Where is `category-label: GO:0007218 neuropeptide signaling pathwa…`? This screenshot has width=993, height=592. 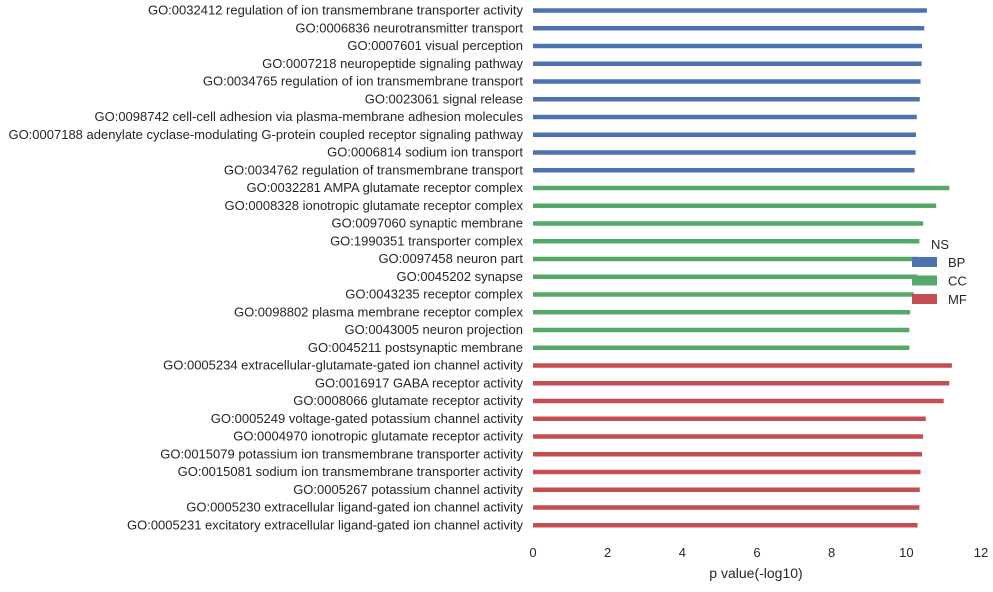
category-label: GO:0007218 neuropeptide signaling pathwa… is located at coordinates (392, 63).